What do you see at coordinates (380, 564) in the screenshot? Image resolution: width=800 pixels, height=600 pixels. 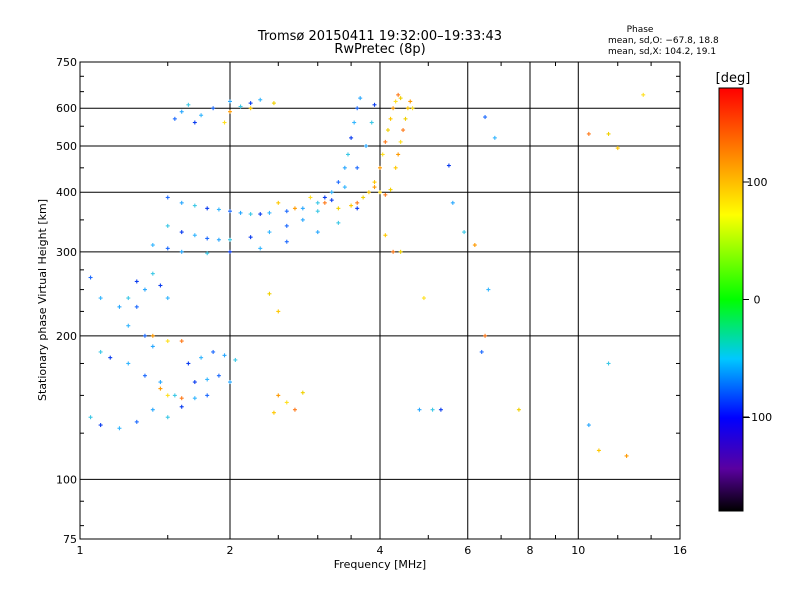 I see `x-axis-label: Frequency [MHz]` at bounding box center [380, 564].